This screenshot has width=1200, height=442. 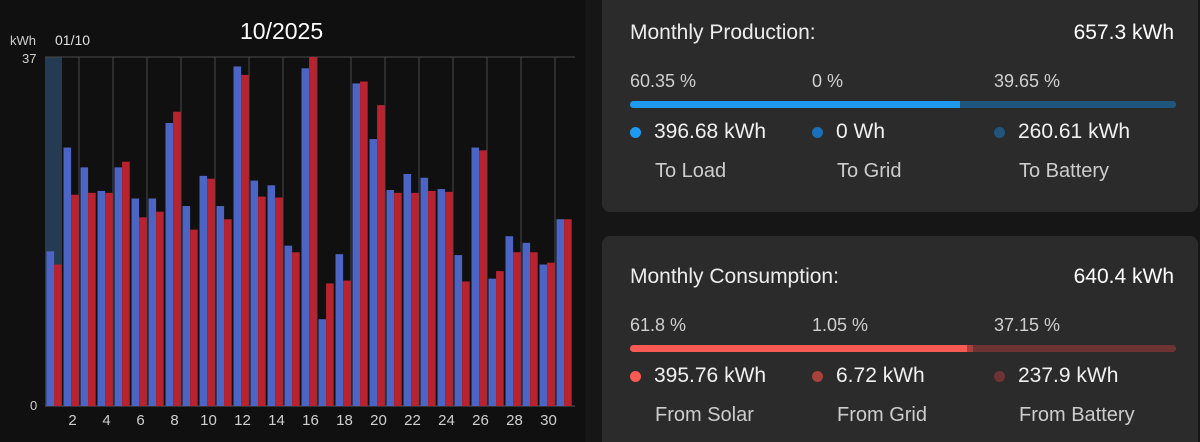 What do you see at coordinates (710, 375) in the screenshot?
I see `from-solar-value: 395.76 kWh` at bounding box center [710, 375].